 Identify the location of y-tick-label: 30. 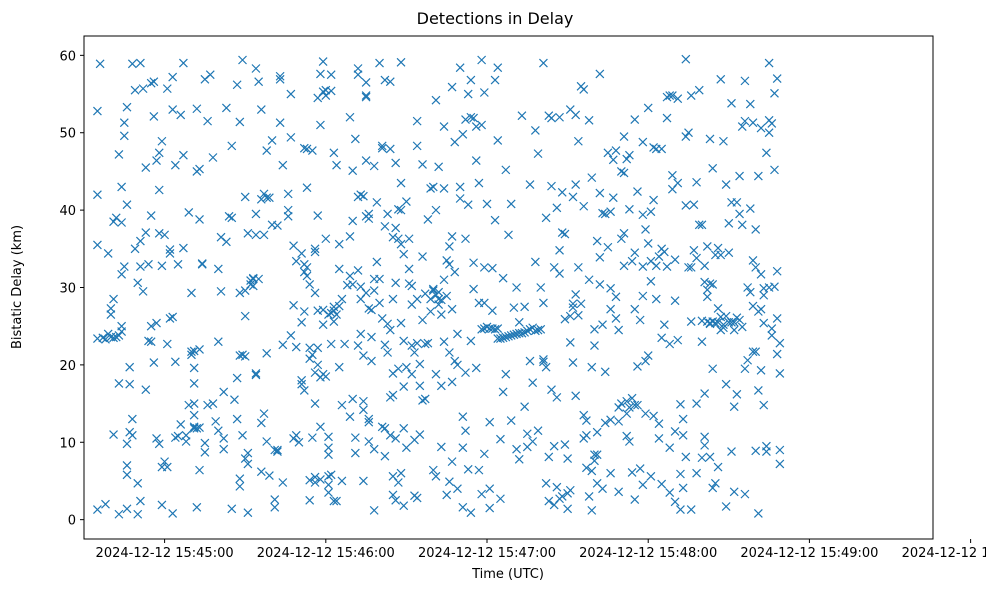
(67, 289).